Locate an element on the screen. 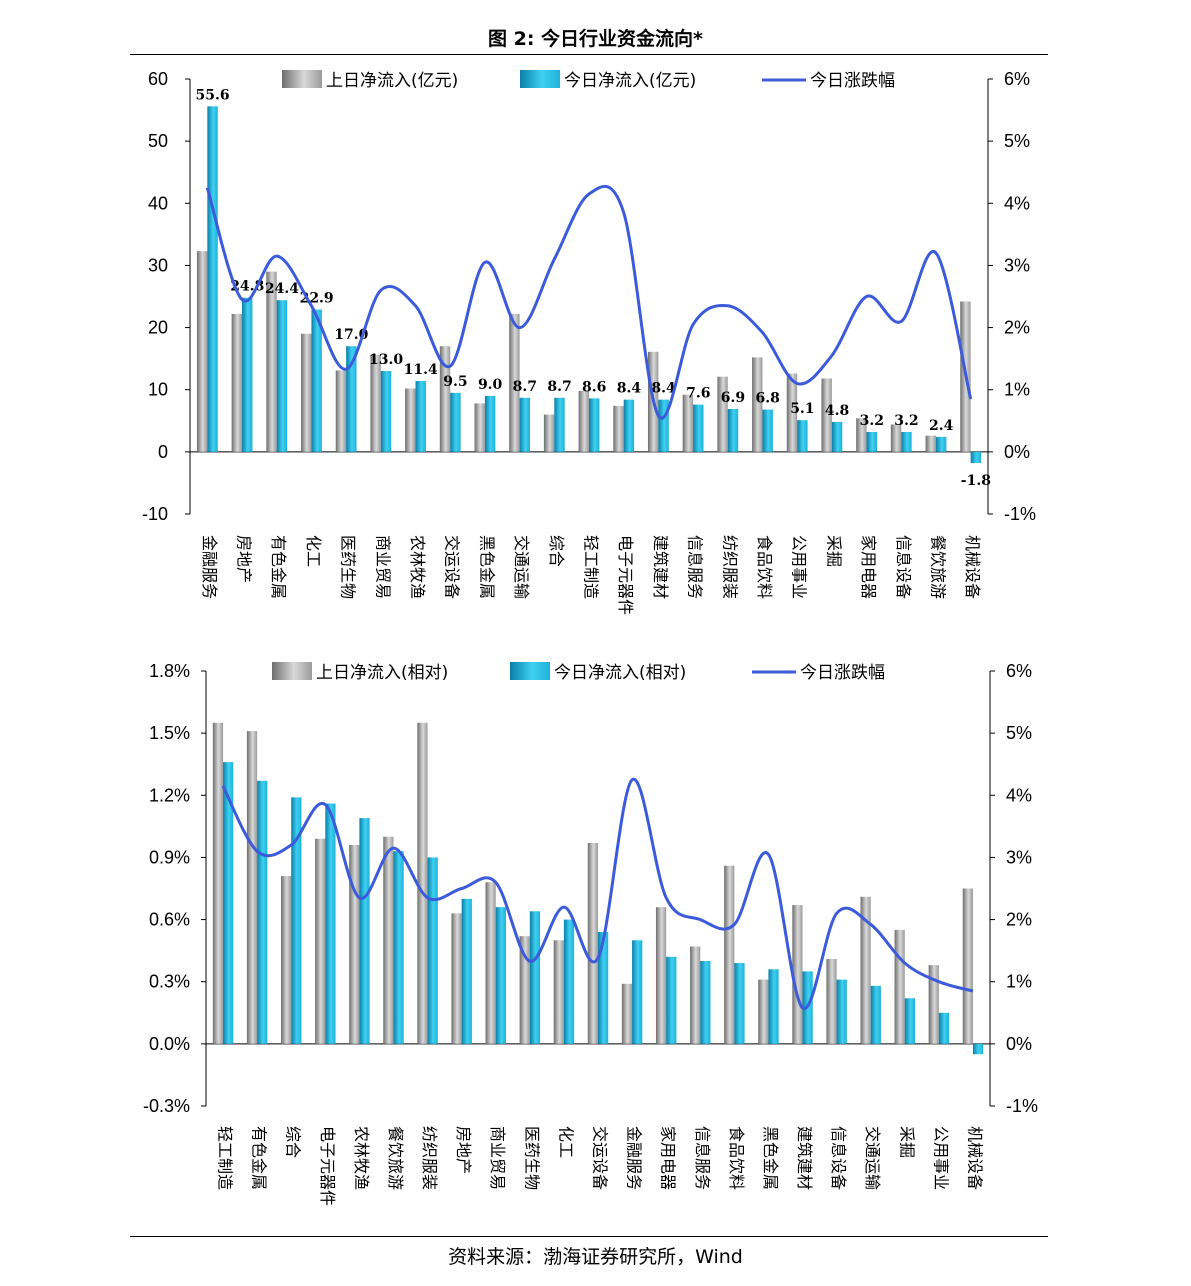 The height and width of the screenshot is (1286, 1191). category-label: 交通运输 is located at coordinates (521, 567).